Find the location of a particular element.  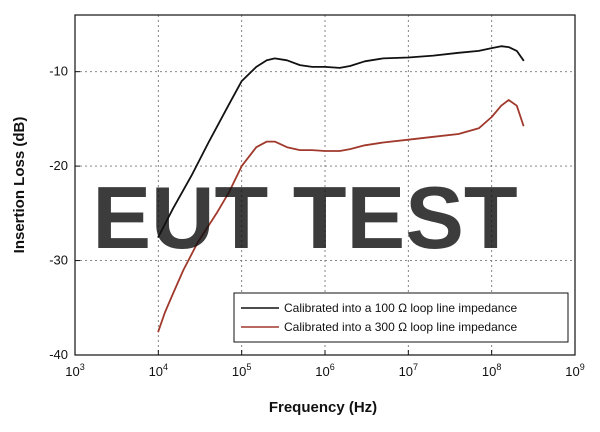

y-tick-label: -30 is located at coordinates (58, 260).